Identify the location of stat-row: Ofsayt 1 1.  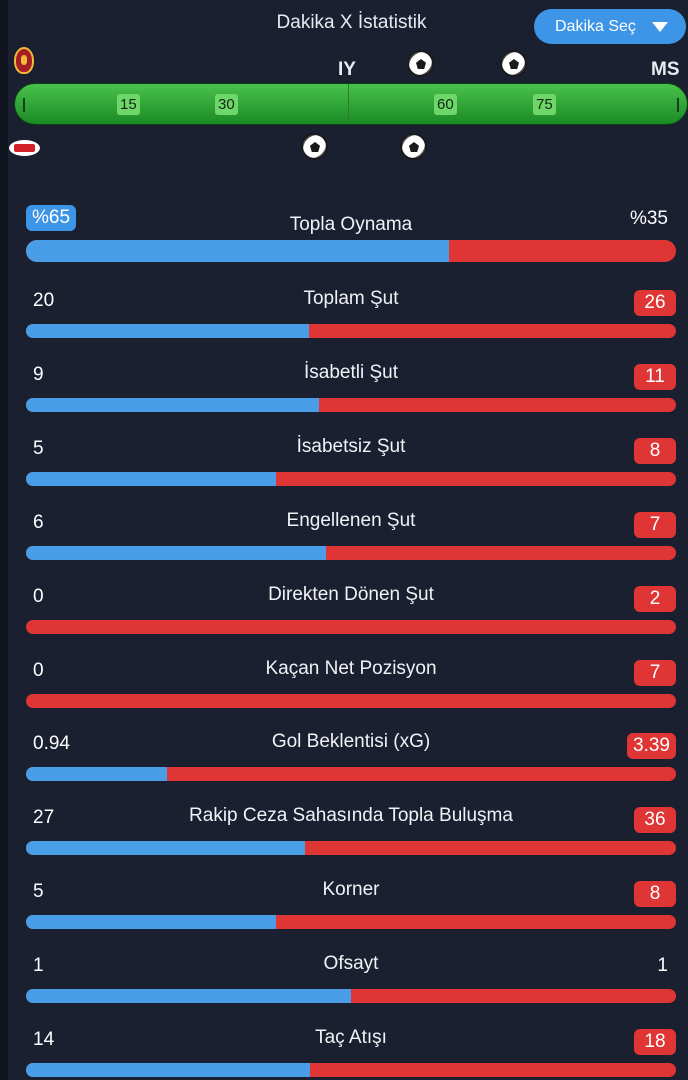
(351, 983).